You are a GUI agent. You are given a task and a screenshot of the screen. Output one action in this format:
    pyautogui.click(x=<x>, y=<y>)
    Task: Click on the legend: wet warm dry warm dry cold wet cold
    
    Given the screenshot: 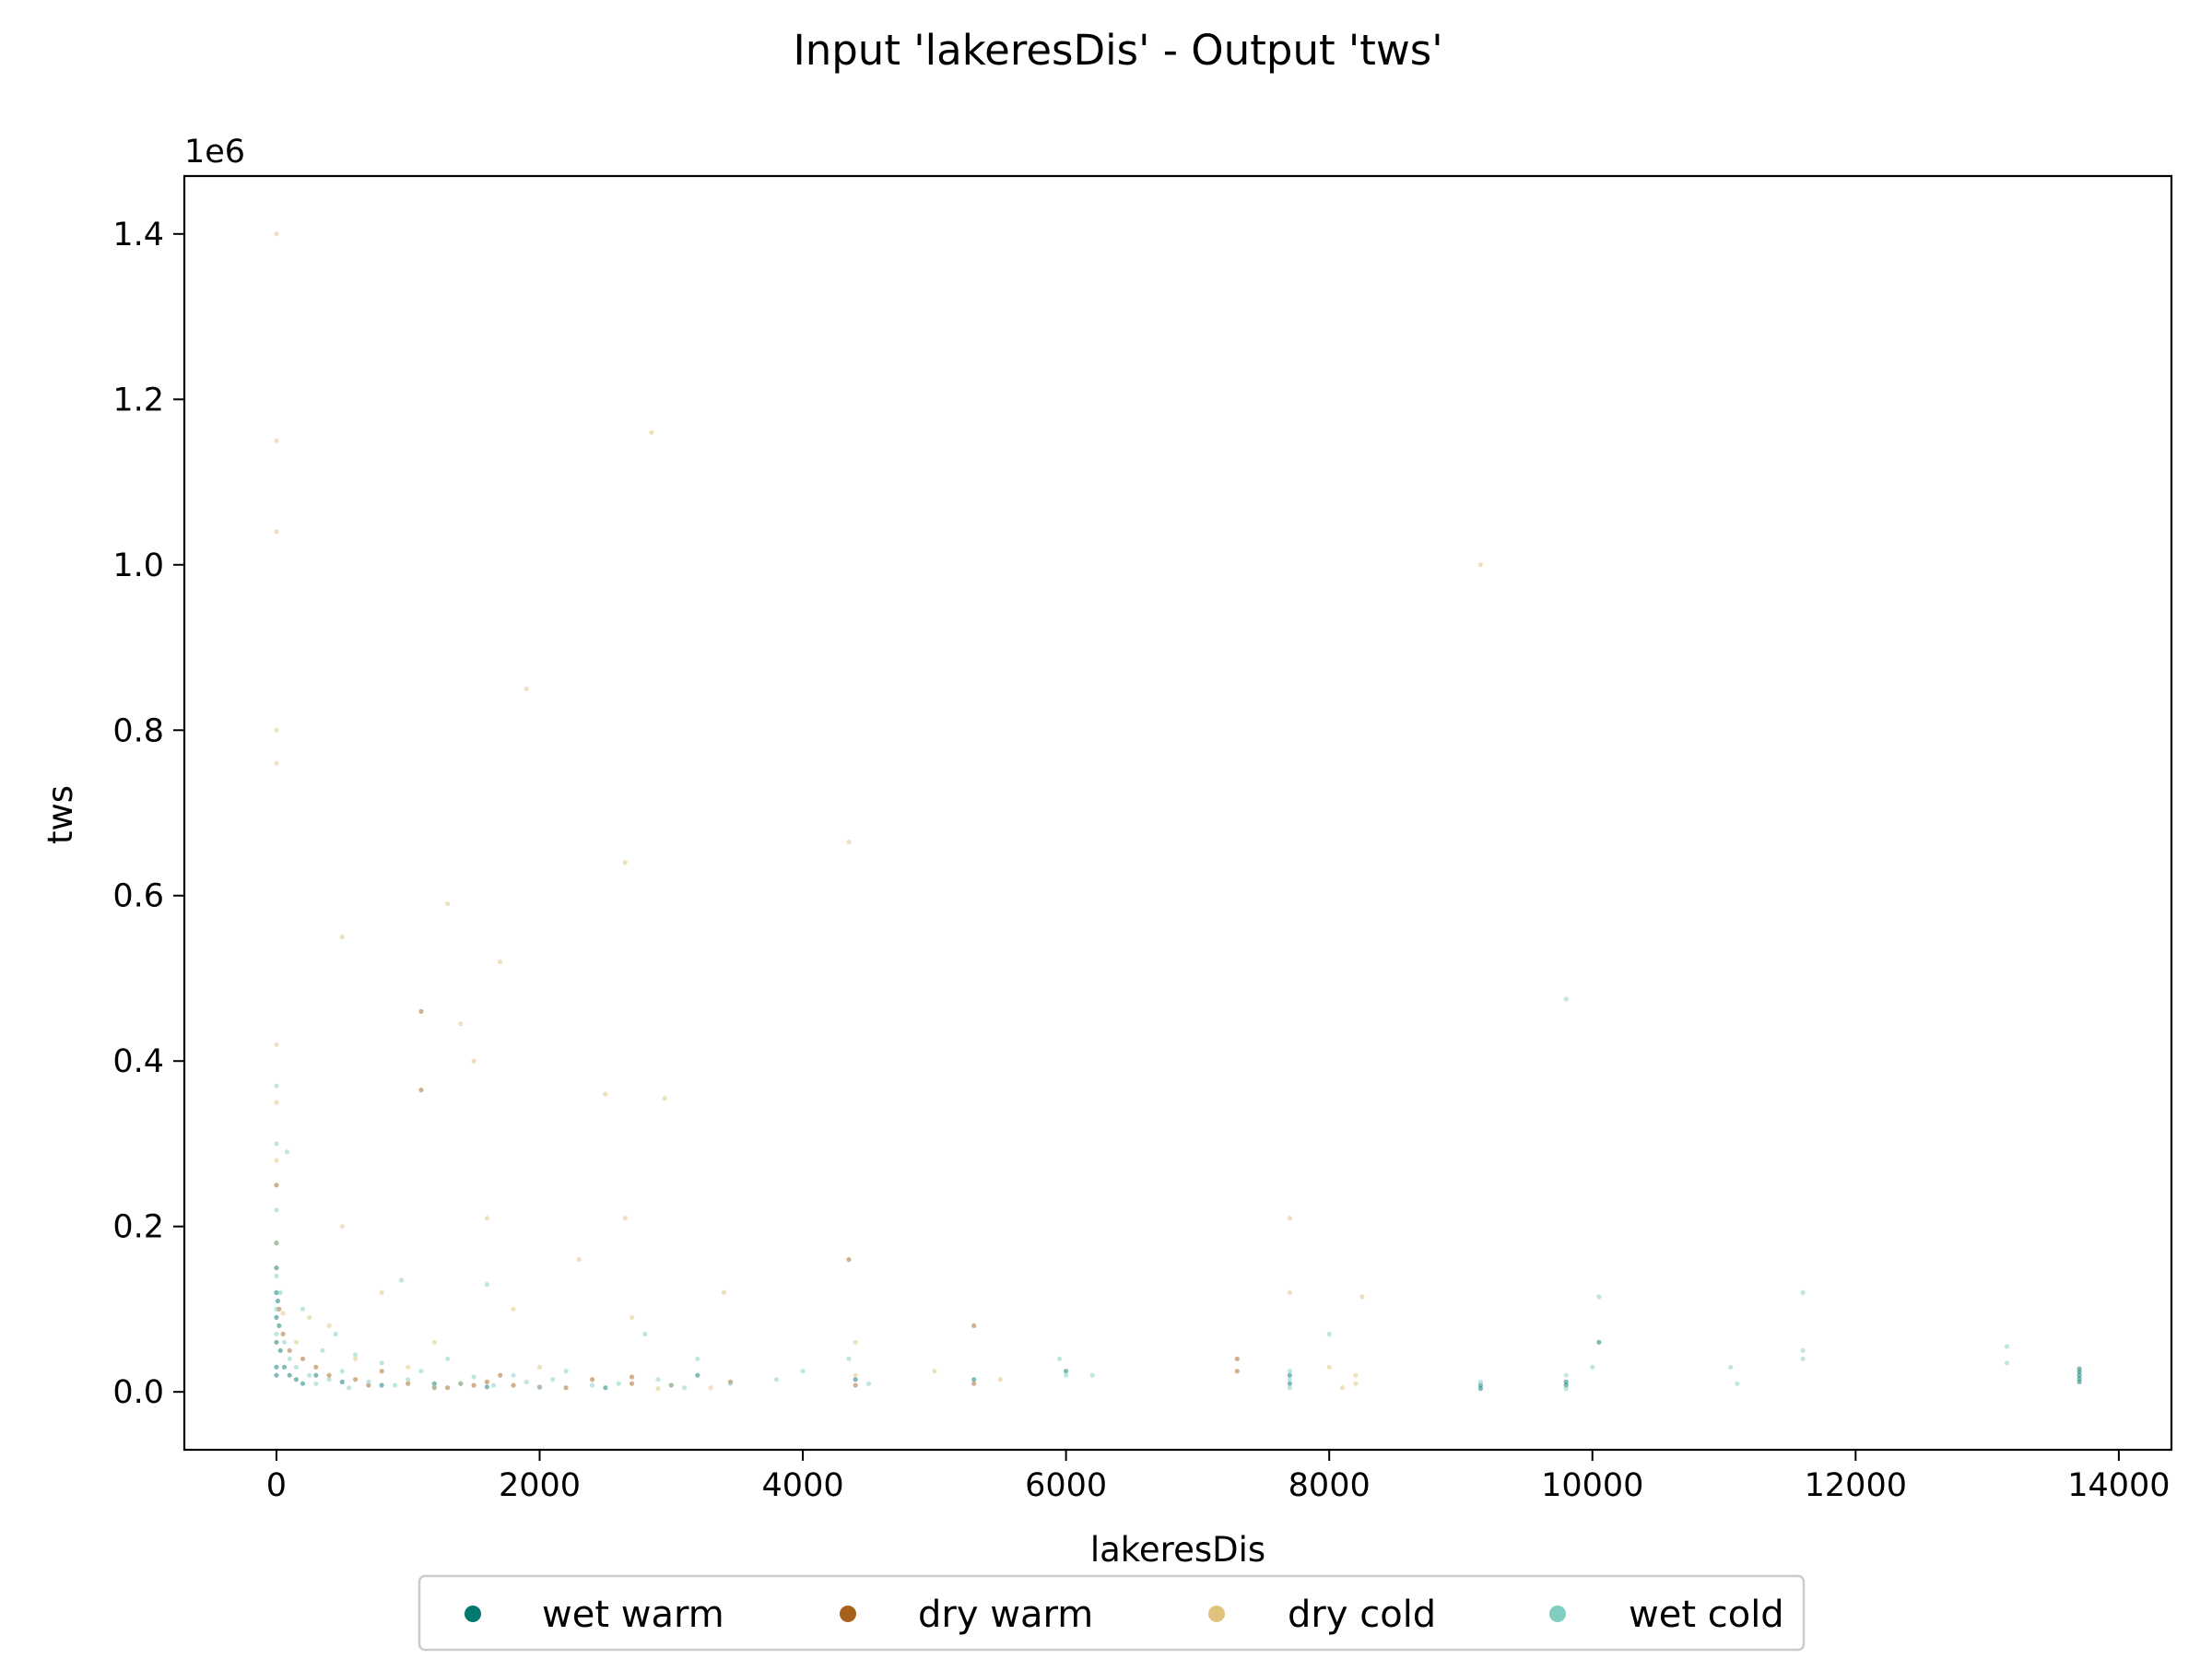 What is the action you would take?
    pyautogui.click(x=1112, y=1613)
    